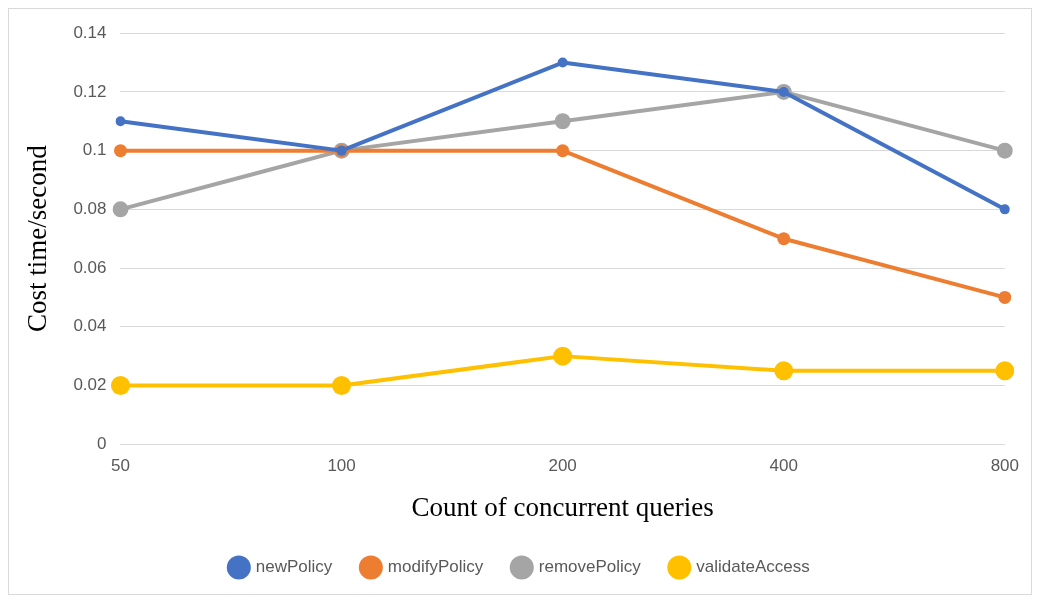 The image size is (1040, 603). I want to click on legend-label: validateAccess, so click(753, 567).